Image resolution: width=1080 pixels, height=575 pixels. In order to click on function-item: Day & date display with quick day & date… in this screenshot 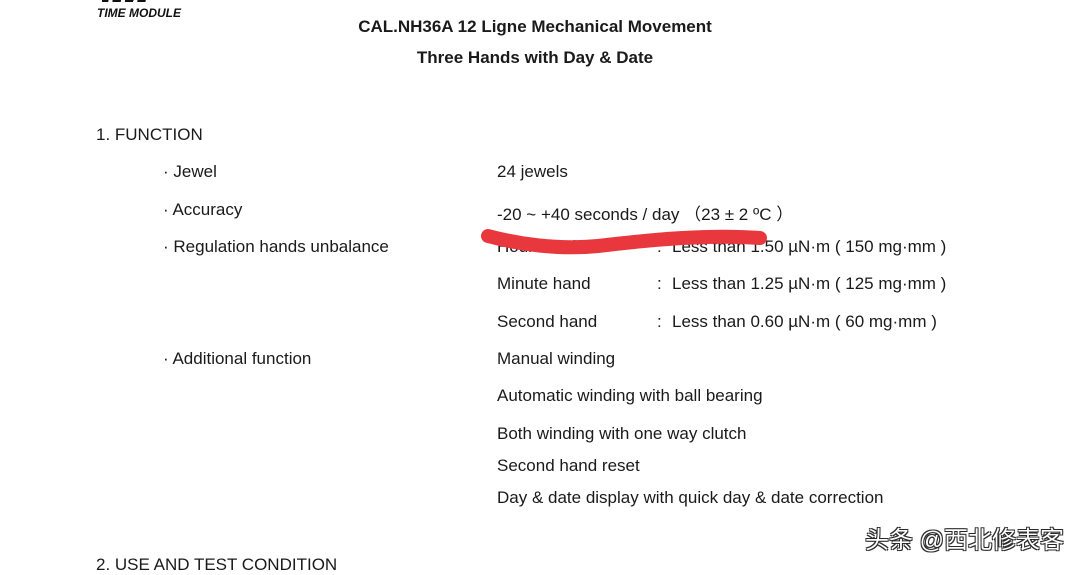, I will do `click(690, 497)`.